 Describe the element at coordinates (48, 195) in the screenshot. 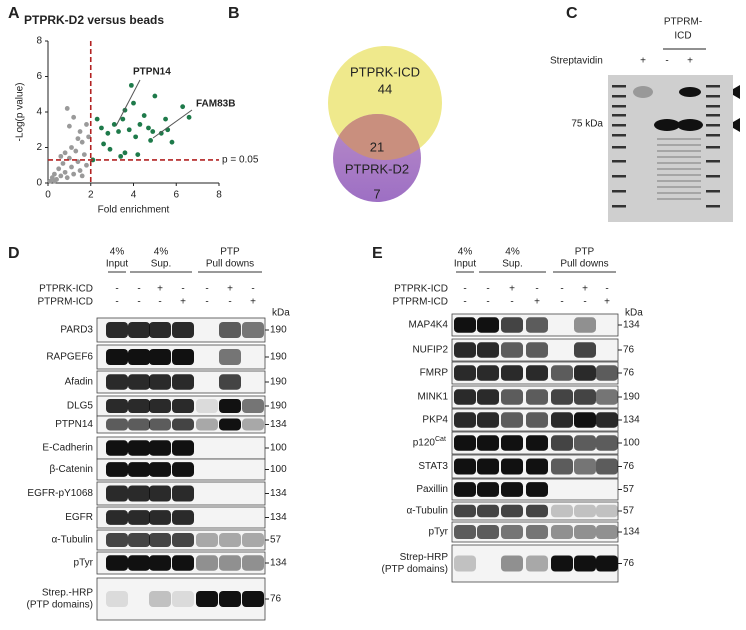

I see `x-tick-label: 0` at that location.